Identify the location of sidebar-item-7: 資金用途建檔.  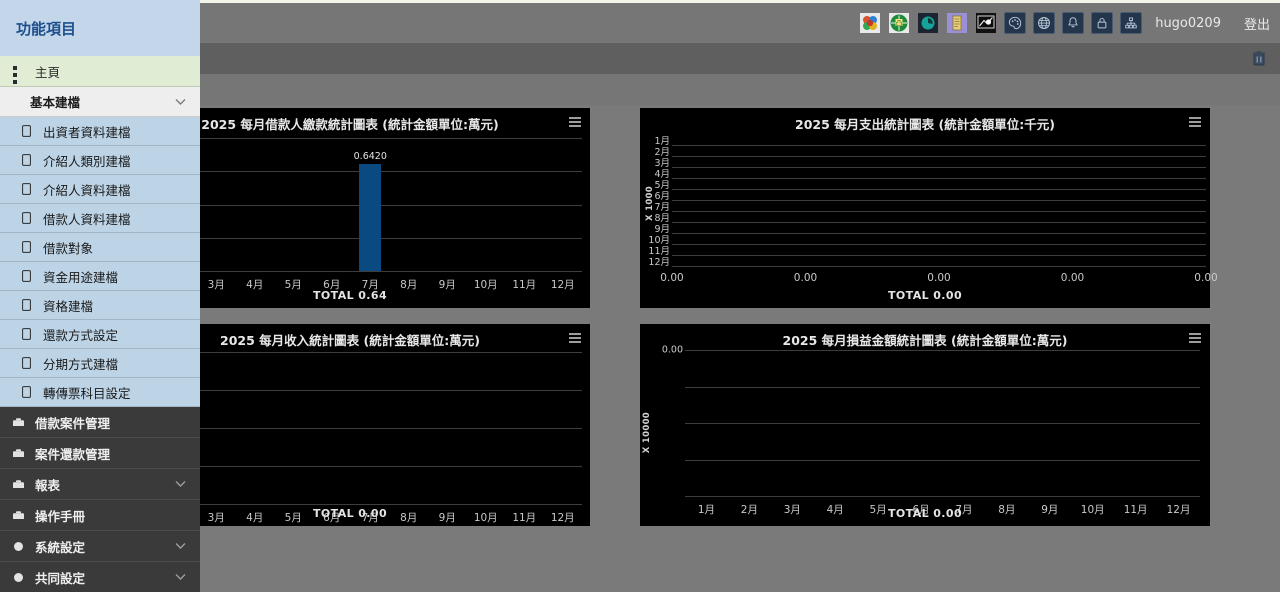
(100, 276).